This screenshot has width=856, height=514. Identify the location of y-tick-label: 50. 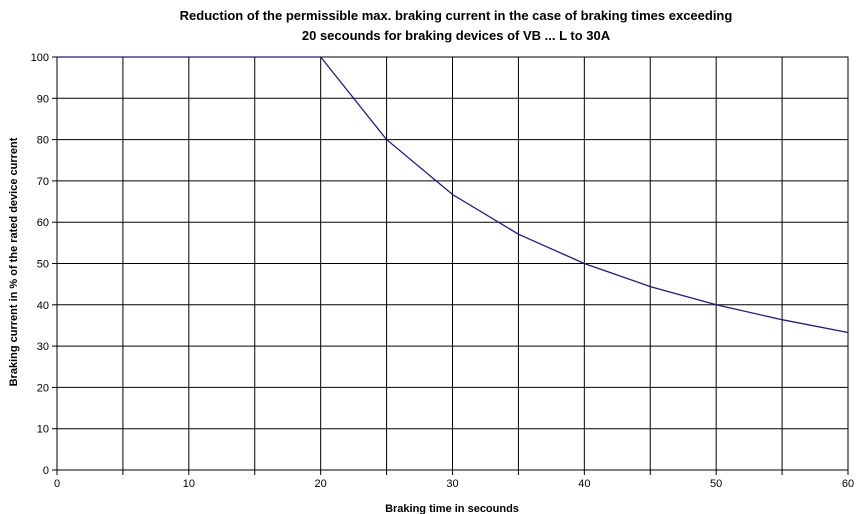
(43, 265).